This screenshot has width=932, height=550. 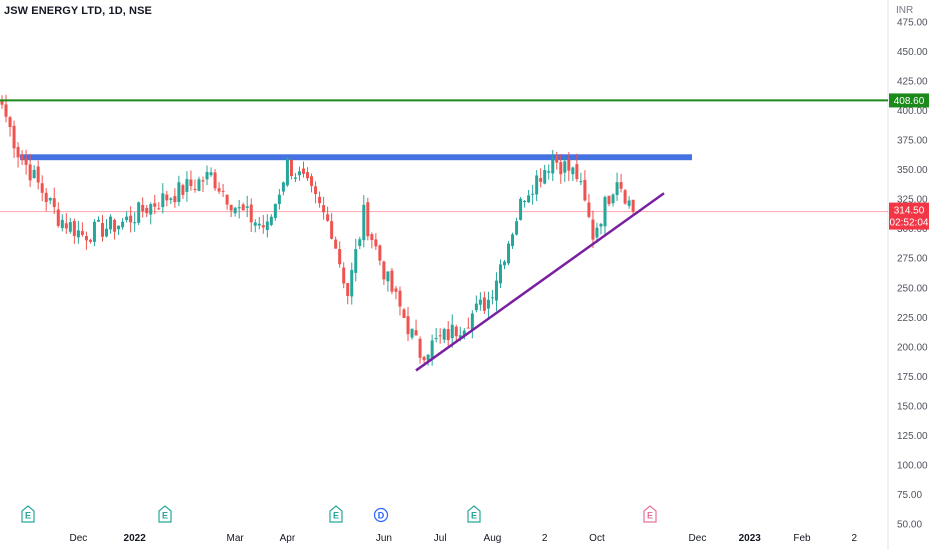 What do you see at coordinates (912, 200) in the screenshot?
I see `price-axis-tick-label: 325.00` at bounding box center [912, 200].